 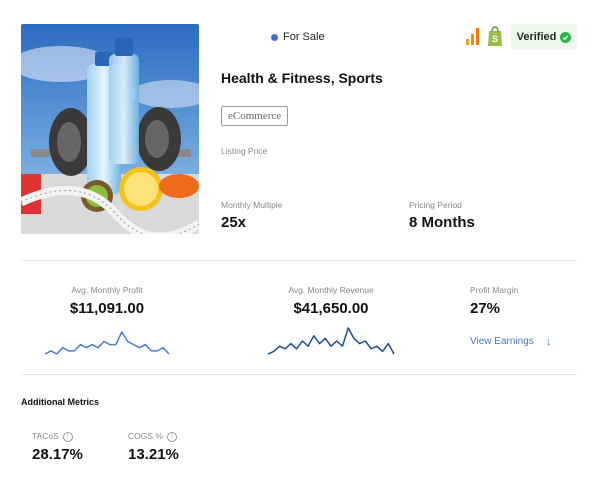 I want to click on monthly-multiple-label: Monthly Multiple, so click(x=252, y=205).